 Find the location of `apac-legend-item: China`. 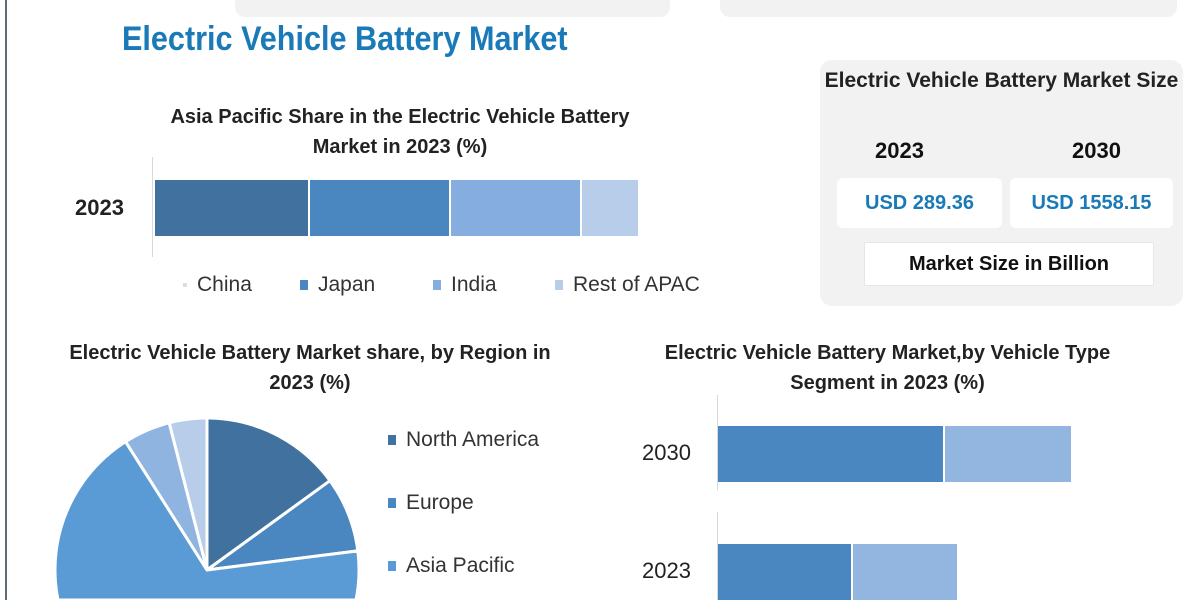

apac-legend-item: China is located at coordinates (217, 285).